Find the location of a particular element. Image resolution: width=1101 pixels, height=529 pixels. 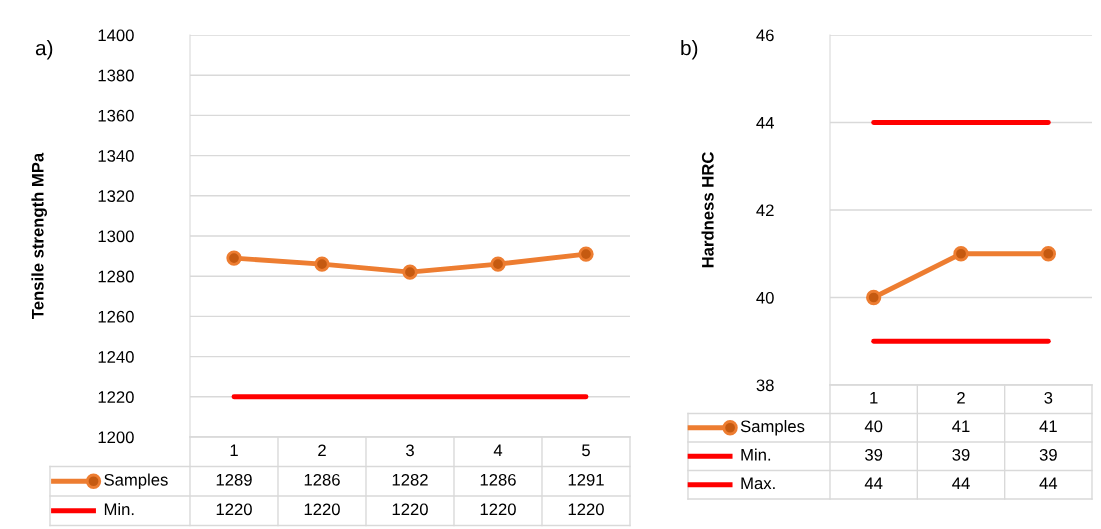

y-tick-label: 1400 is located at coordinates (116, 35).